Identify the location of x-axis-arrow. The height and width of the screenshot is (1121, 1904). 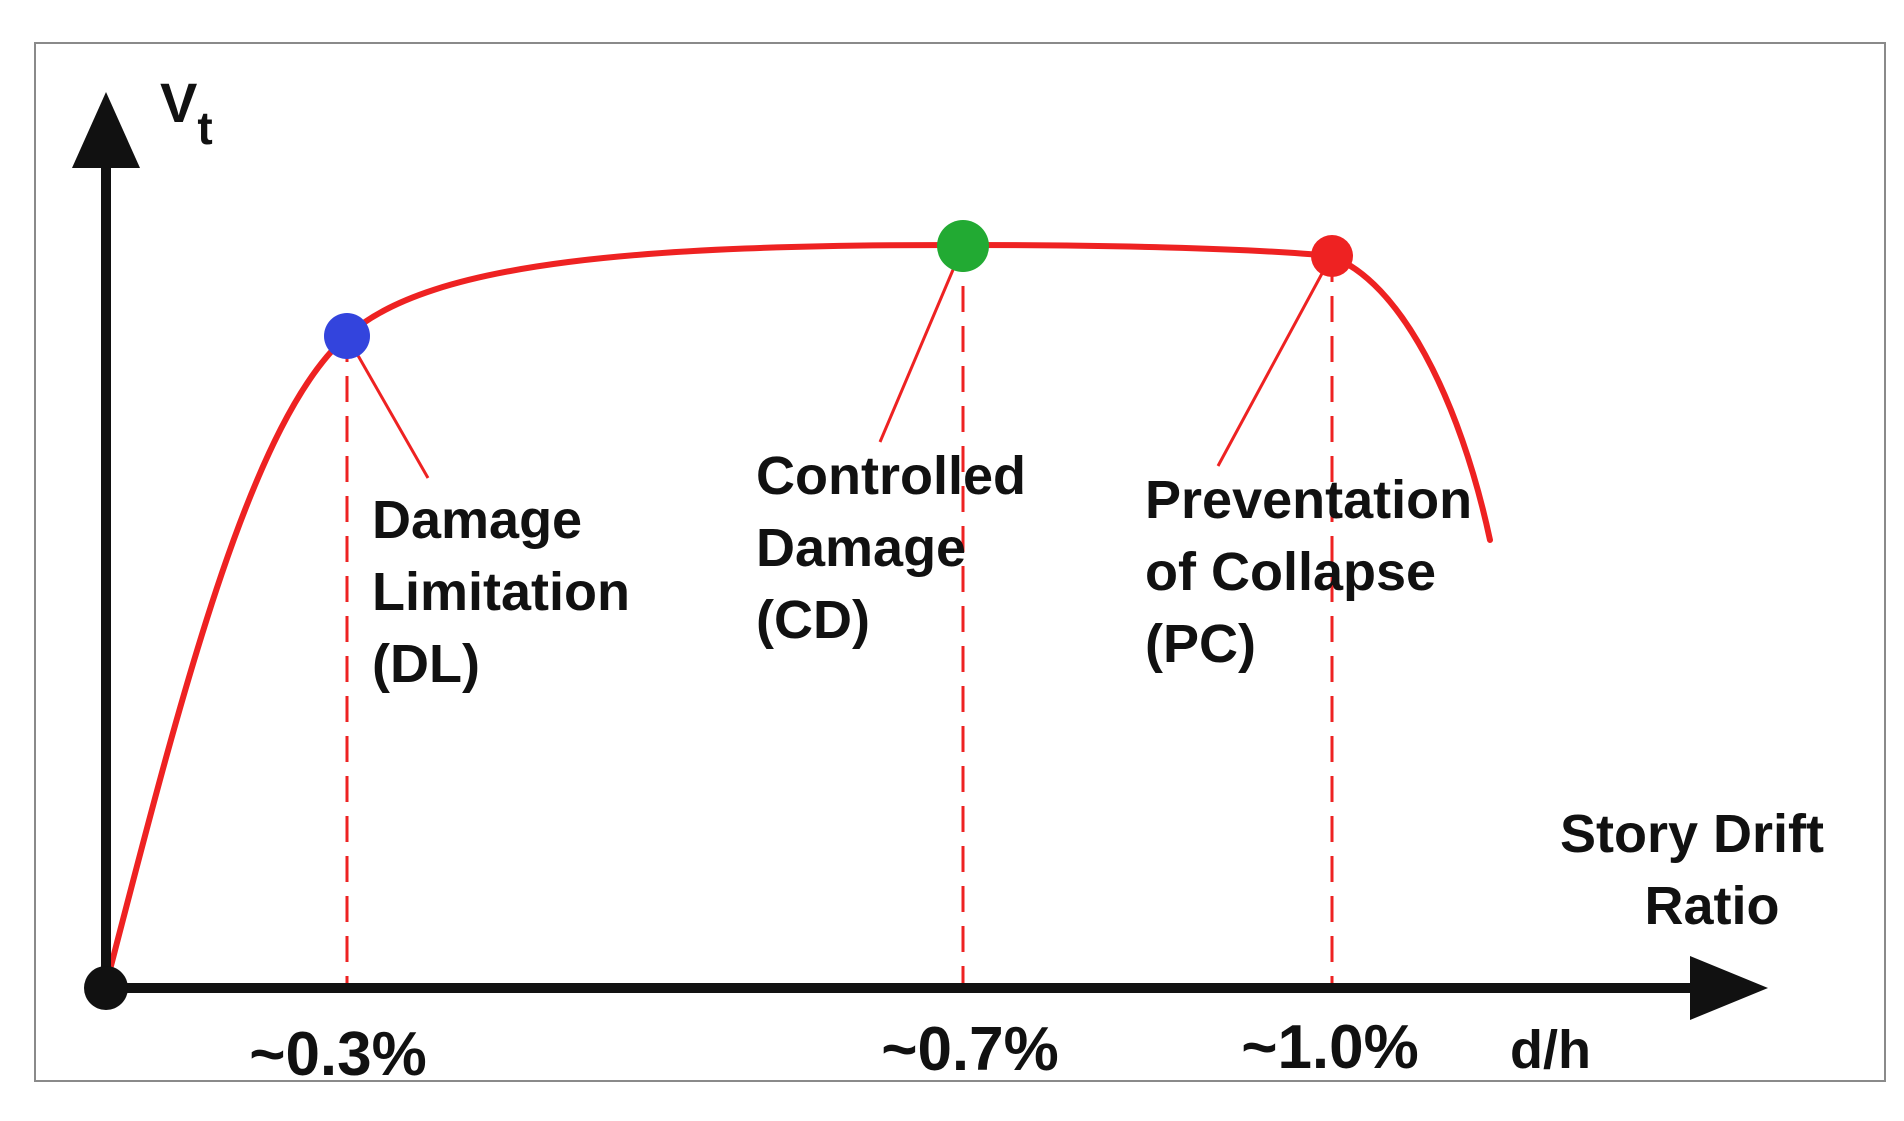
(1729, 988).